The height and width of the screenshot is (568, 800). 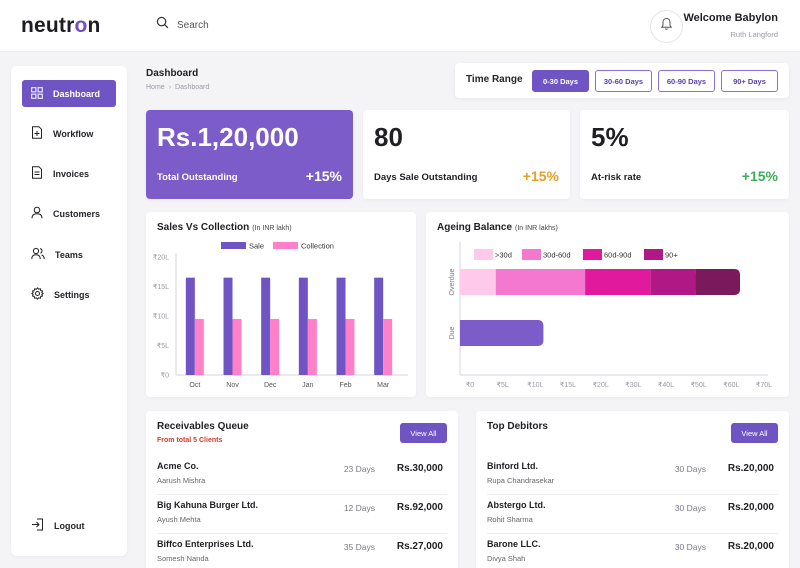 What do you see at coordinates (560, 81) in the screenshot?
I see `range-0-30-button: 0-30 Days` at bounding box center [560, 81].